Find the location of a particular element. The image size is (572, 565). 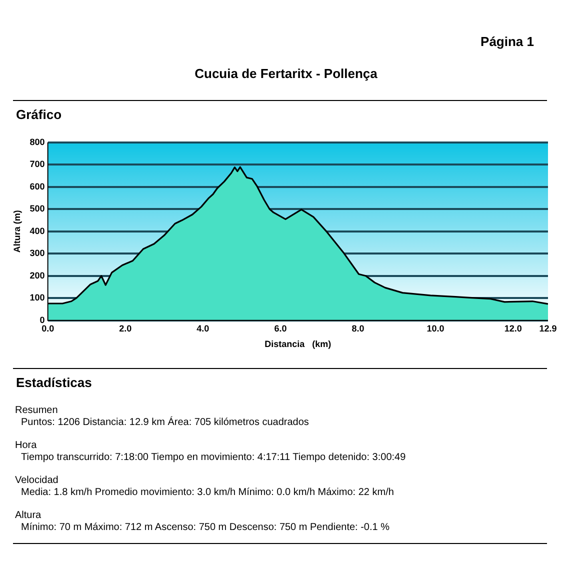

y-tick-label: 100 is located at coordinates (37, 297).